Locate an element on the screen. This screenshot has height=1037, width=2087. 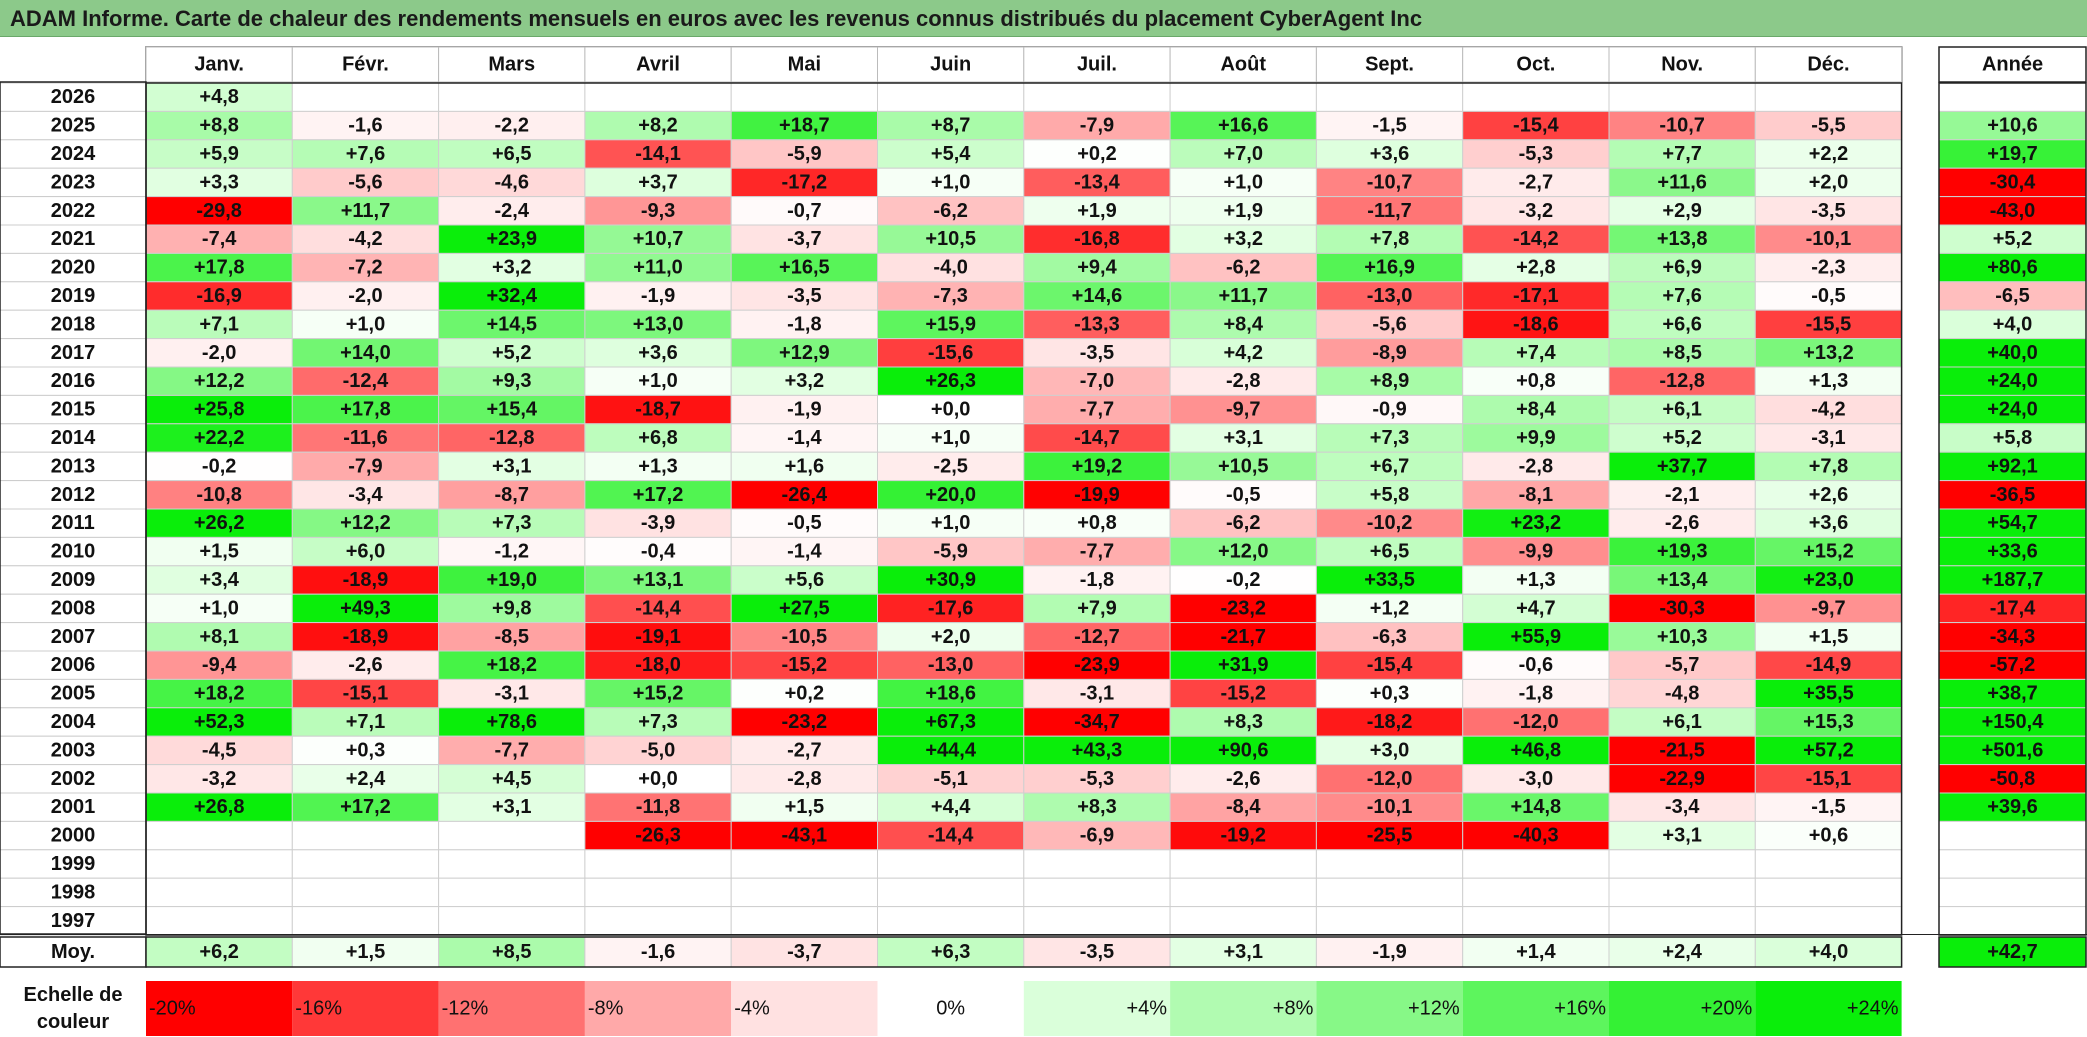
average-label: Moy. is located at coordinates (73, 952).